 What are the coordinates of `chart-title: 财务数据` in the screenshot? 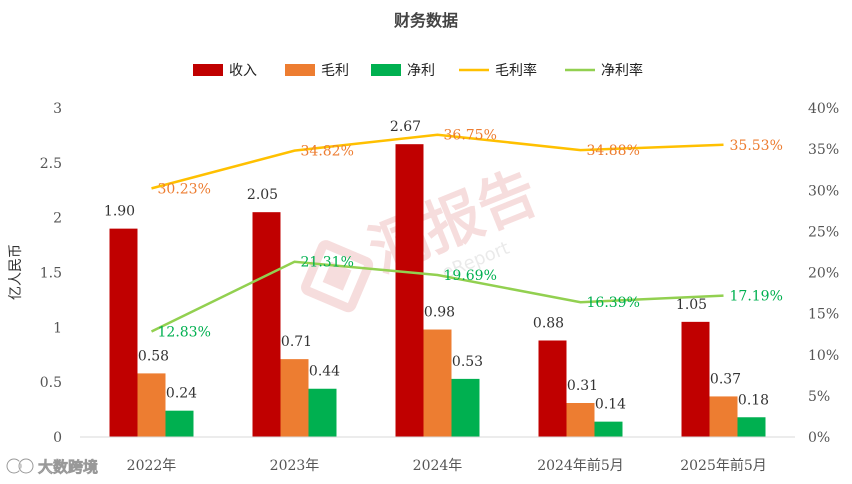 It's located at (425, 20).